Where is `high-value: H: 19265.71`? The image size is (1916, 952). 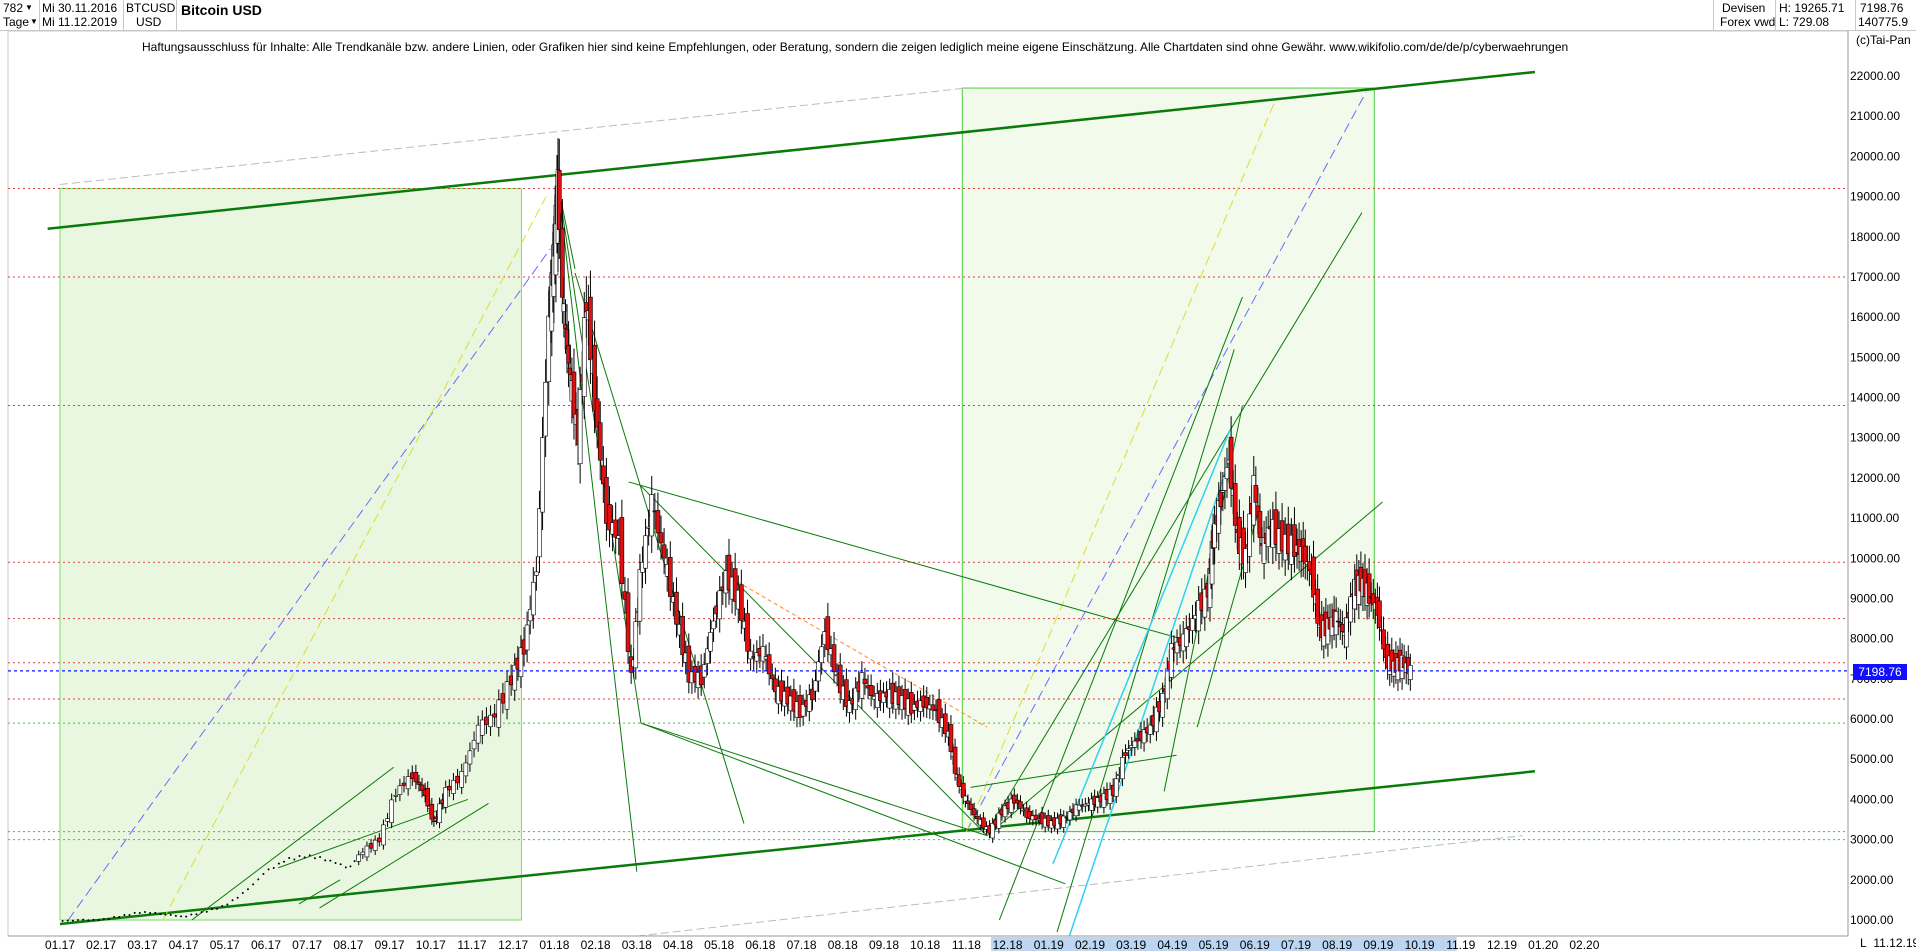 high-value: H: 19265.71 is located at coordinates (1812, 8).